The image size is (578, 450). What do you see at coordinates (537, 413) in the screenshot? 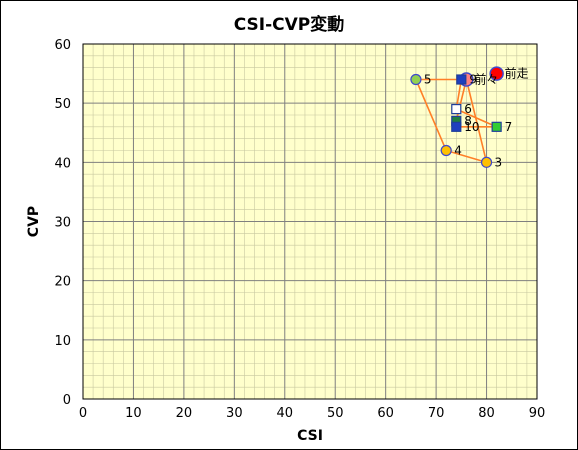
I see `x-tick-label: 90` at bounding box center [537, 413].